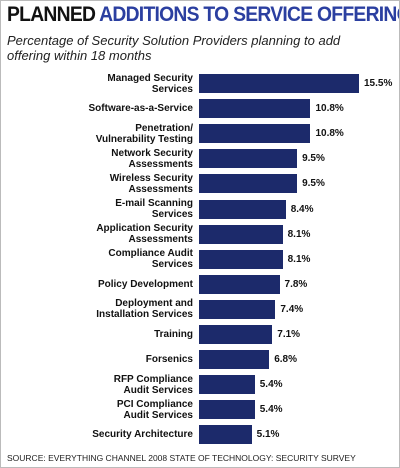 The width and height of the screenshot is (400, 468). I want to click on category-label: Wireless Security Assessments, so click(151, 183).